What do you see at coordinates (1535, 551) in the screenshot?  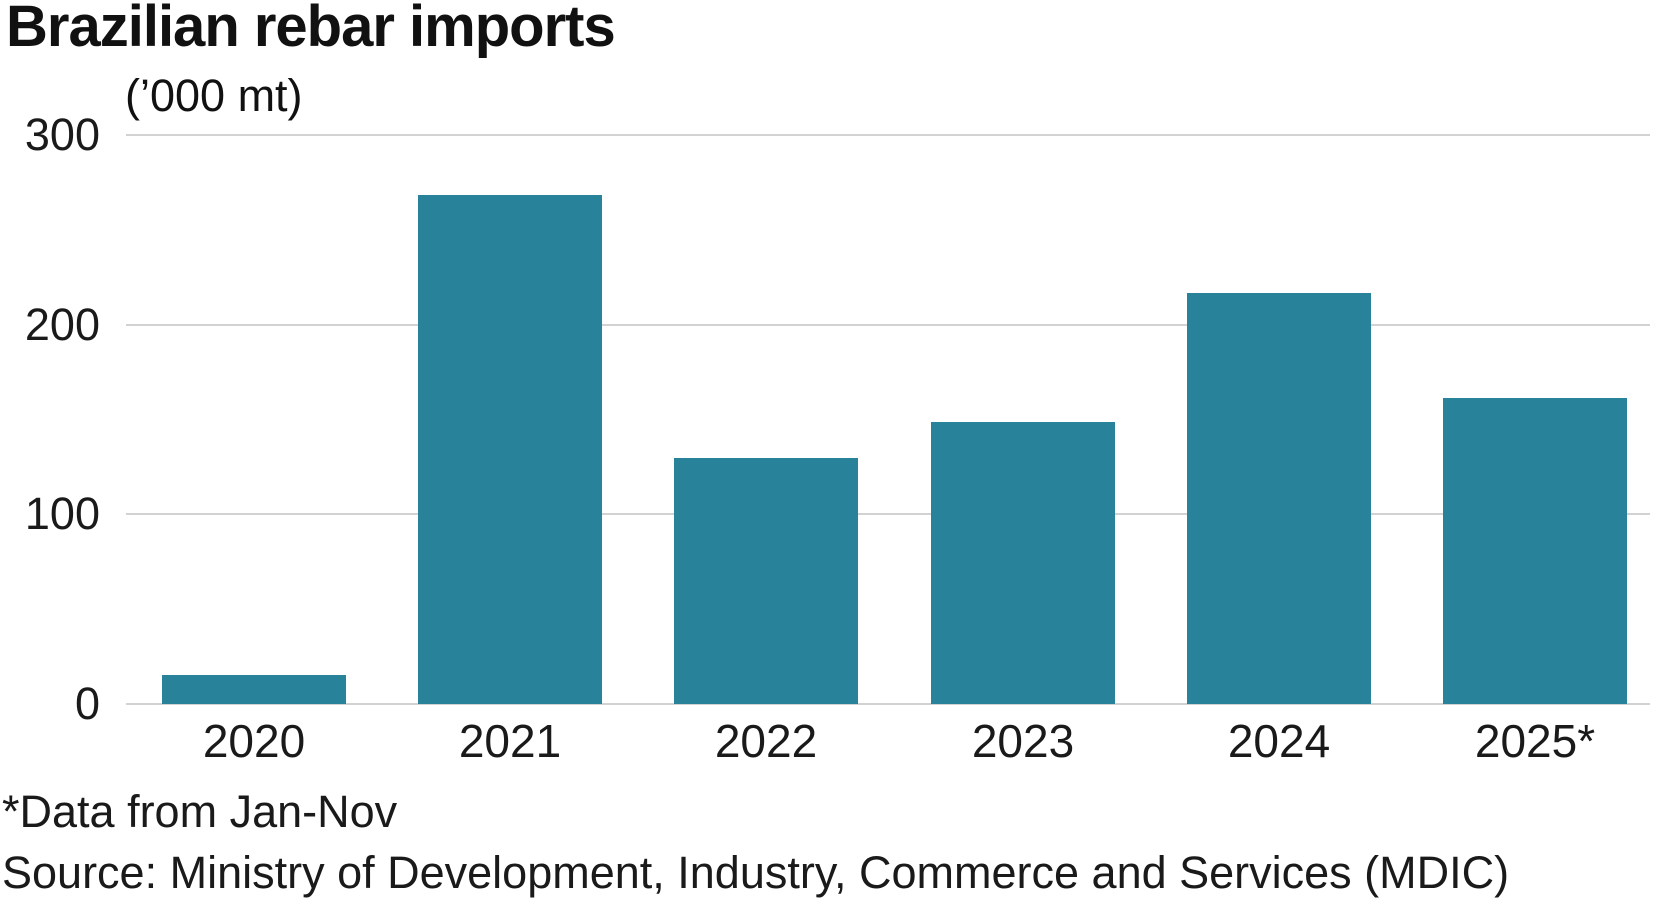 I see `bar-2025` at bounding box center [1535, 551].